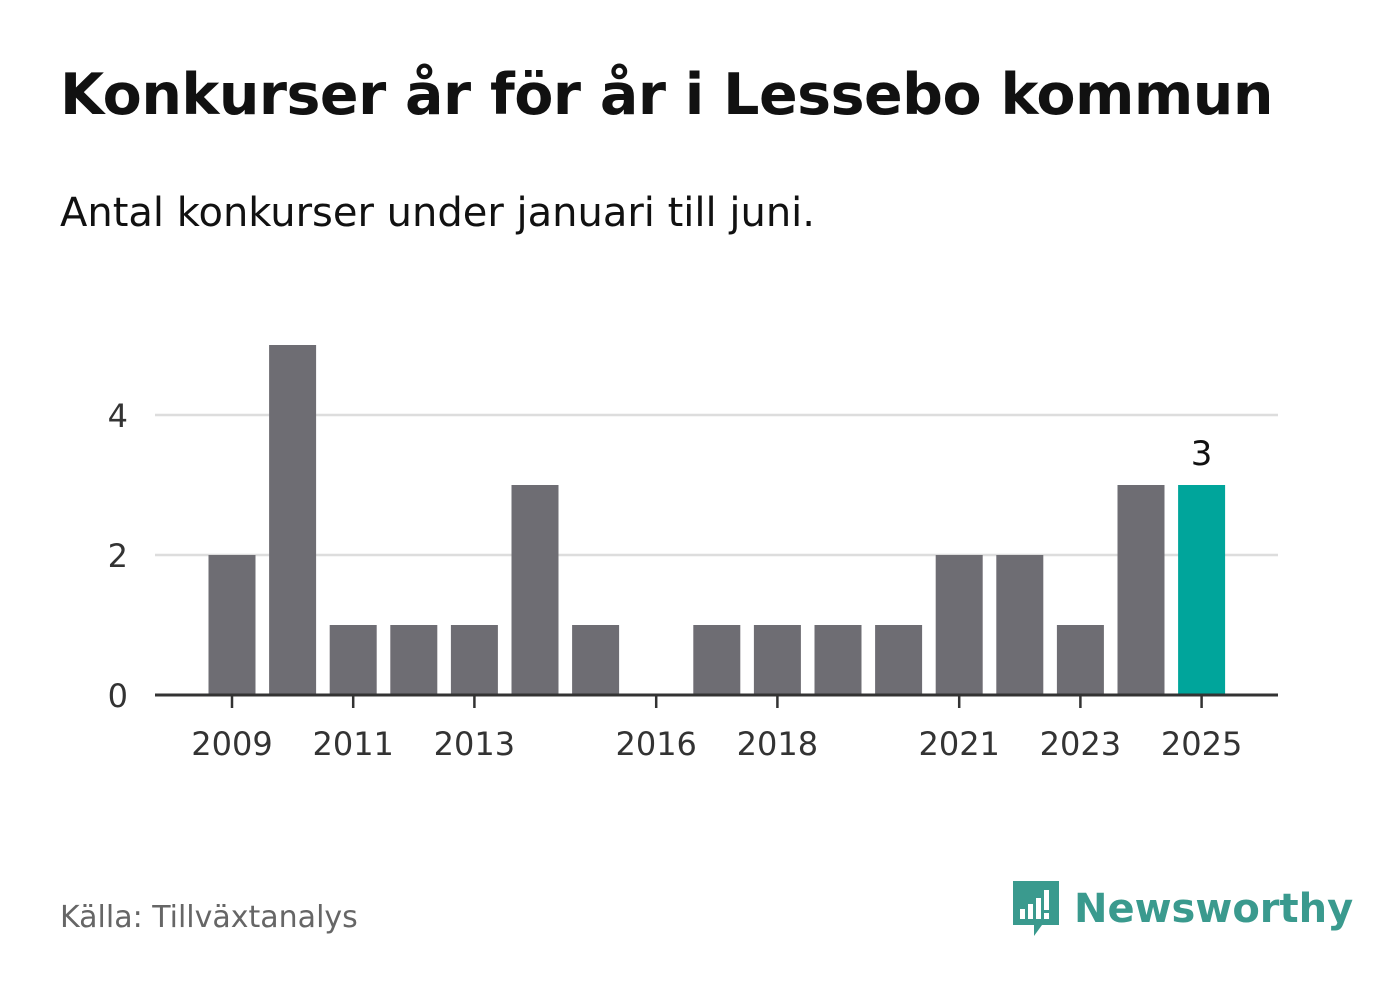 The width and height of the screenshot is (1382, 999). What do you see at coordinates (118, 696) in the screenshot?
I see `y-tick-label: 0` at bounding box center [118, 696].